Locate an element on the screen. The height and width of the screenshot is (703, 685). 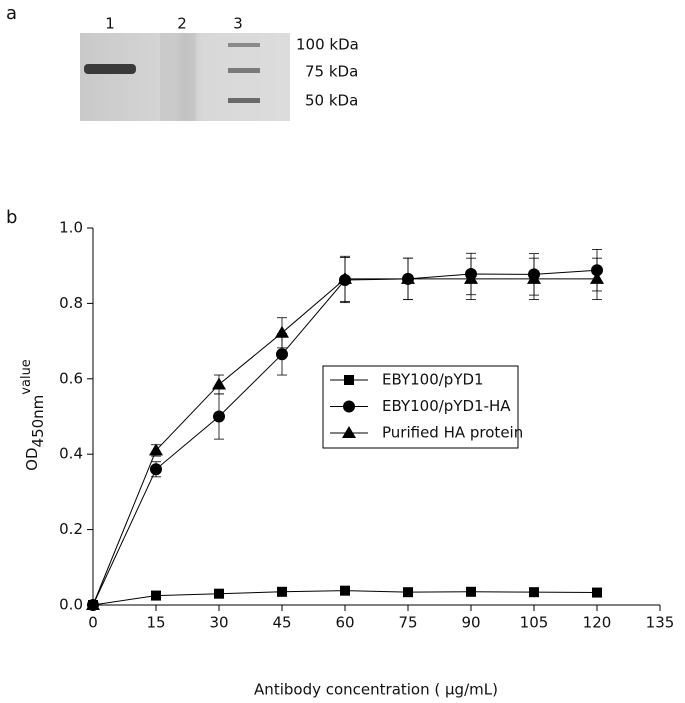
marker-label: 50 kDa is located at coordinates (331, 101).